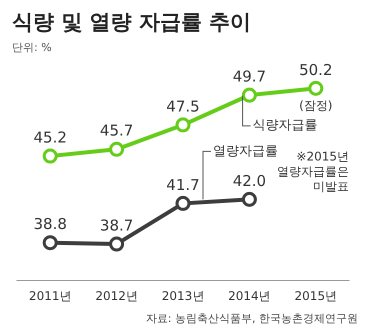  What do you see at coordinates (313, 172) in the screenshot?
I see `annotation: ※2015년 열량자급률은 미발표` at bounding box center [313, 172].